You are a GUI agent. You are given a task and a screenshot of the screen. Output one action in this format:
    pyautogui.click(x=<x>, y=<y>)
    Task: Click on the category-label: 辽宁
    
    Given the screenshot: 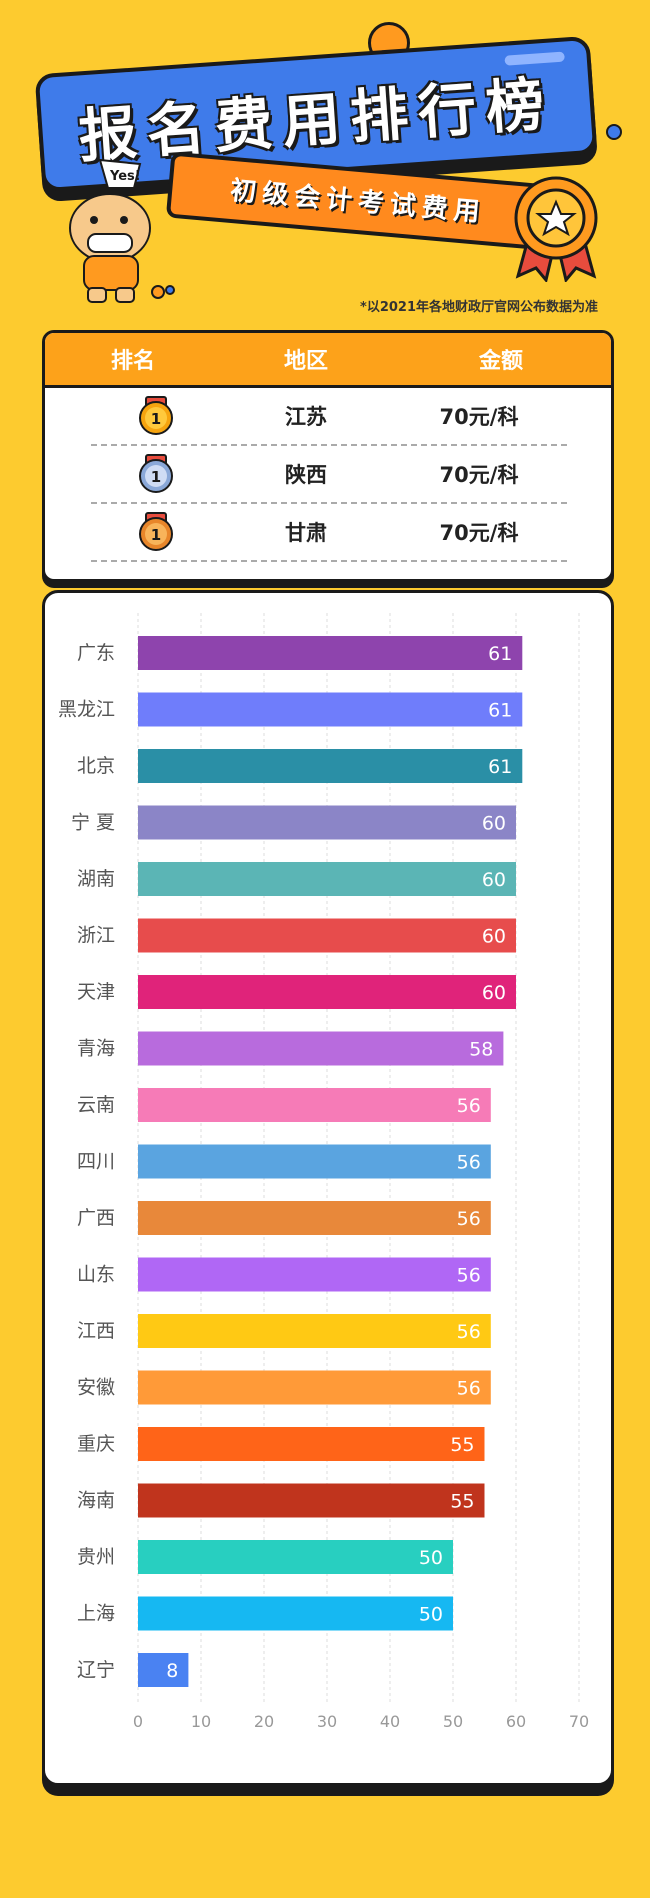 What is the action you would take?
    pyautogui.click(x=96, y=1670)
    